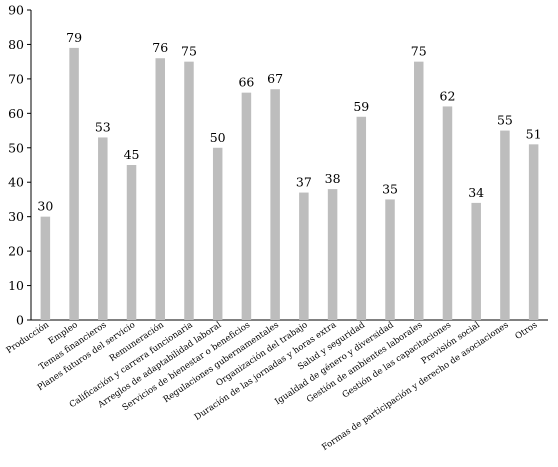  What do you see at coordinates (16, 113) in the screenshot?
I see `y-tick-label: 60` at bounding box center [16, 113].